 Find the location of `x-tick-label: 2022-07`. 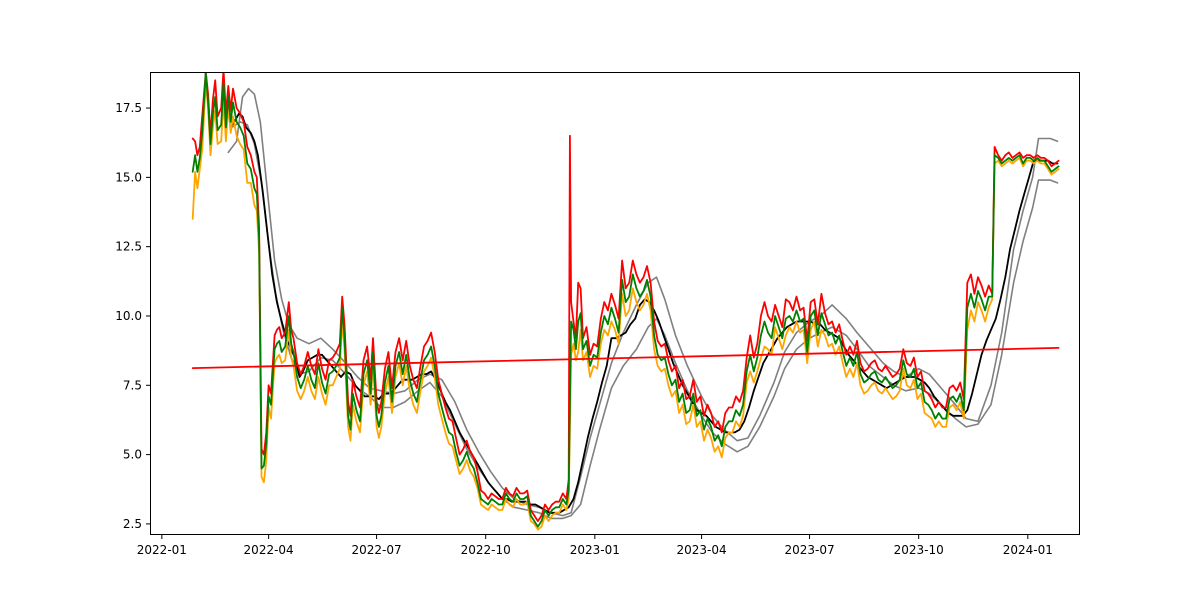

x-tick-label: 2022-07 is located at coordinates (376, 550).